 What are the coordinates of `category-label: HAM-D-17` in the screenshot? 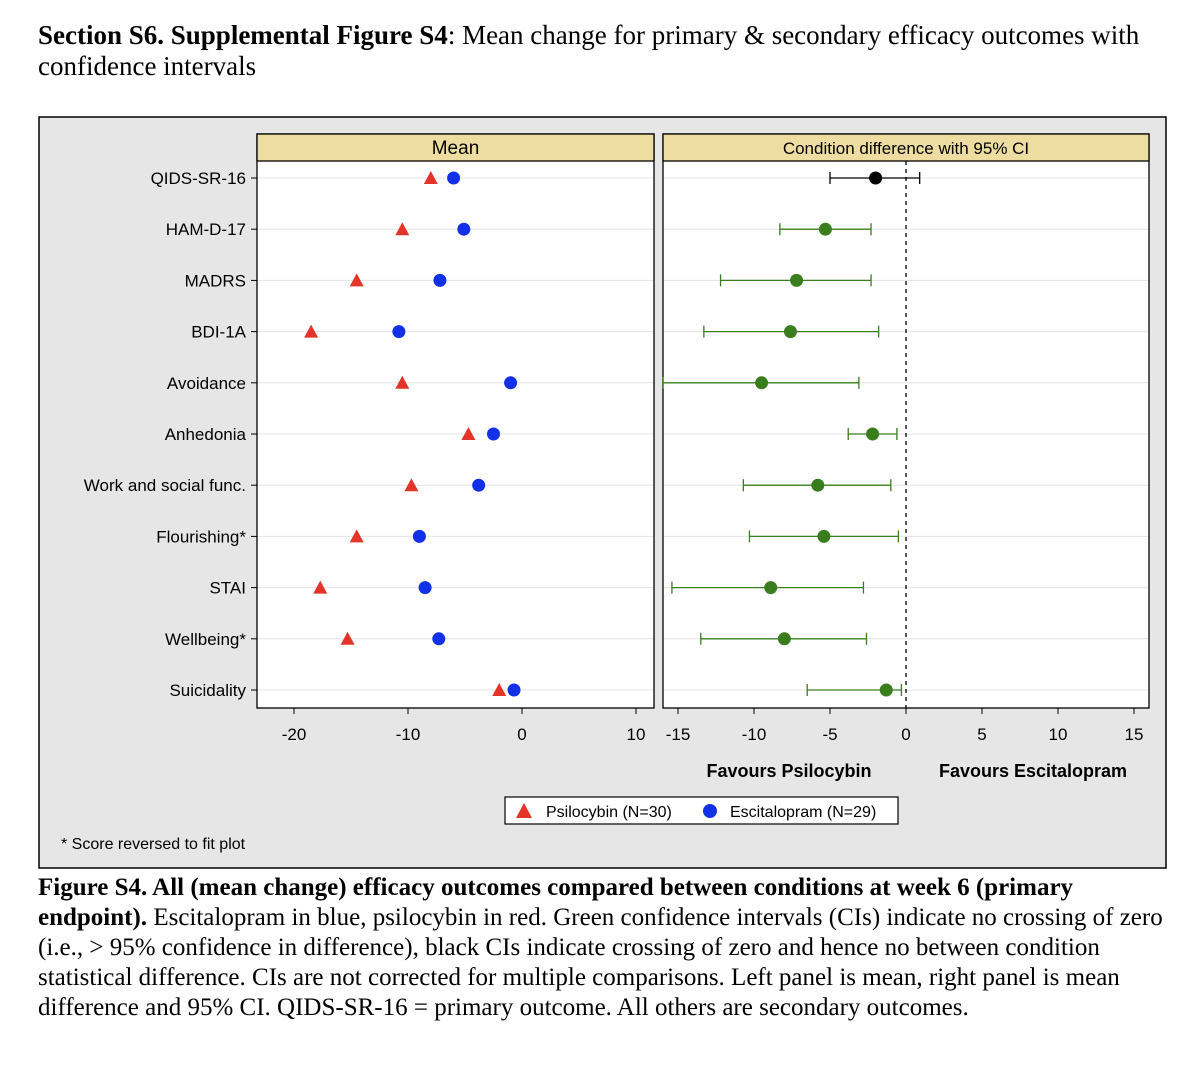 It's located at (206, 229).